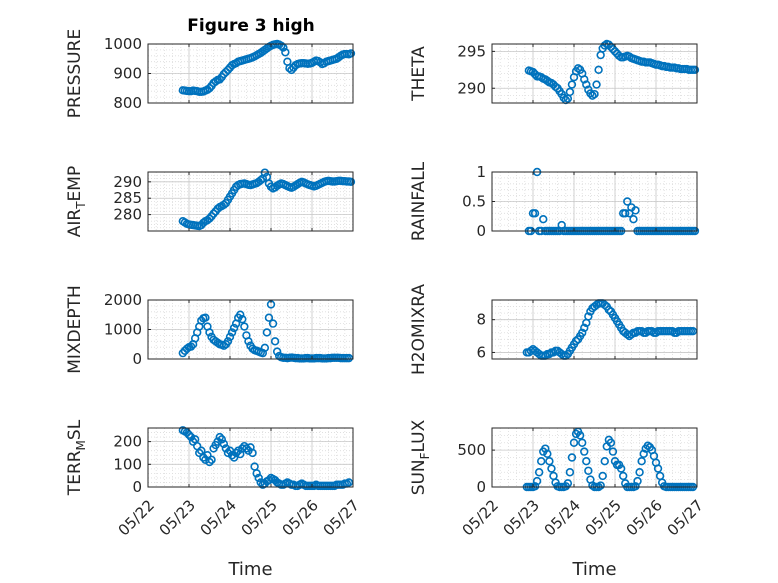 The image size is (778, 583). Describe the element at coordinates (481, 172) in the screenshot. I see `y-tick-label: 1` at that location.